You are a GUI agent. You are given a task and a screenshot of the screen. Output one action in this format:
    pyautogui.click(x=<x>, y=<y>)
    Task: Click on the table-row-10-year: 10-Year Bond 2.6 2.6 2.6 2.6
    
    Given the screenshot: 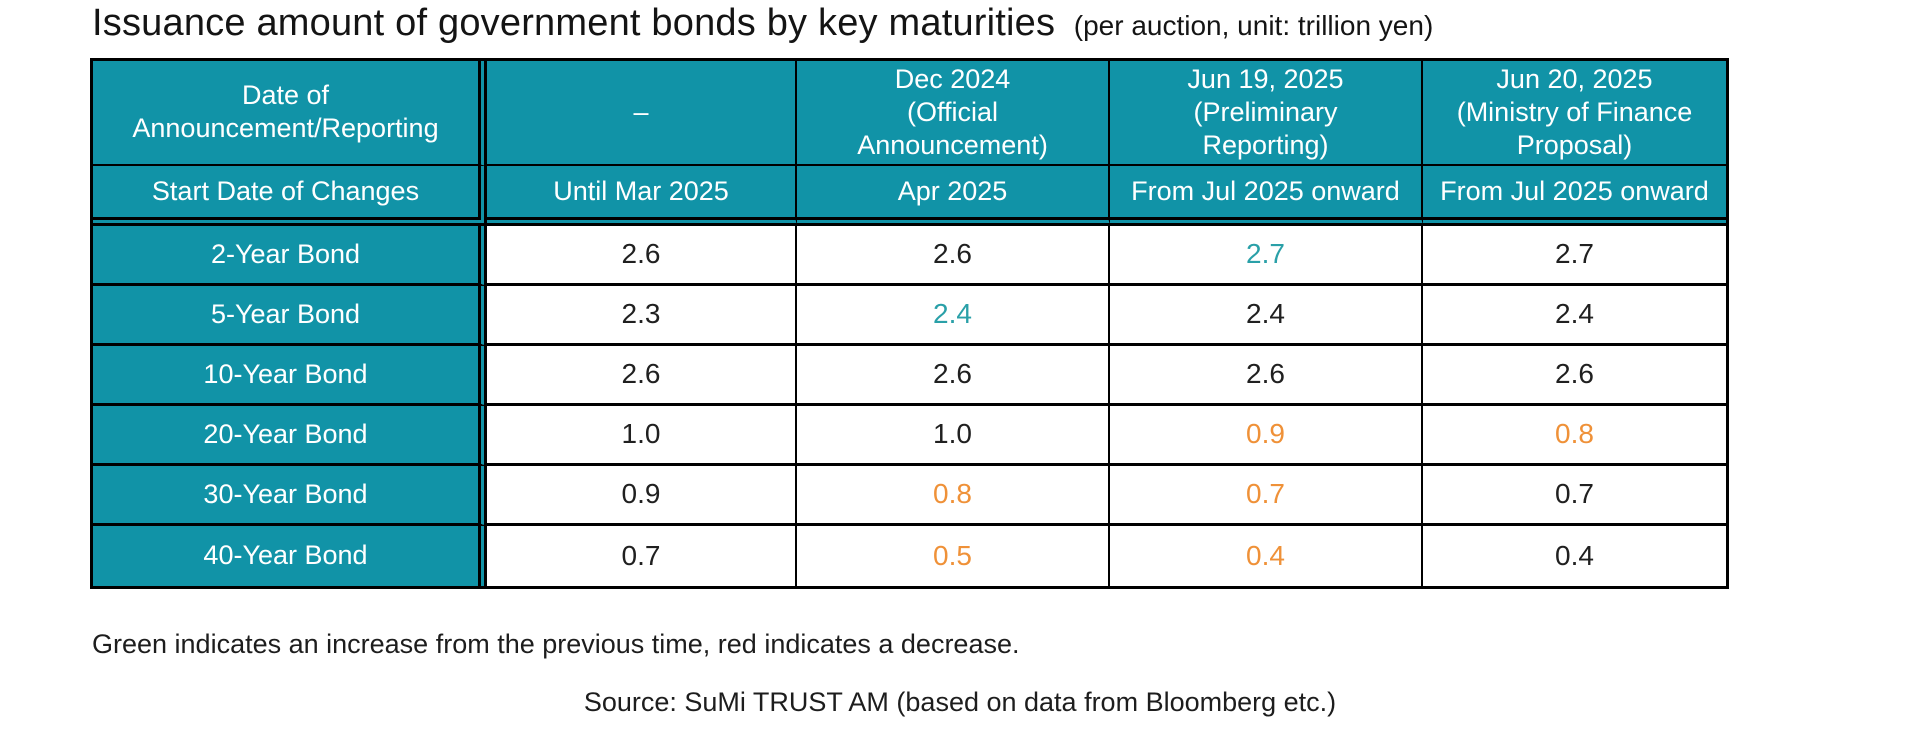 What is the action you would take?
    pyautogui.click(x=909, y=375)
    